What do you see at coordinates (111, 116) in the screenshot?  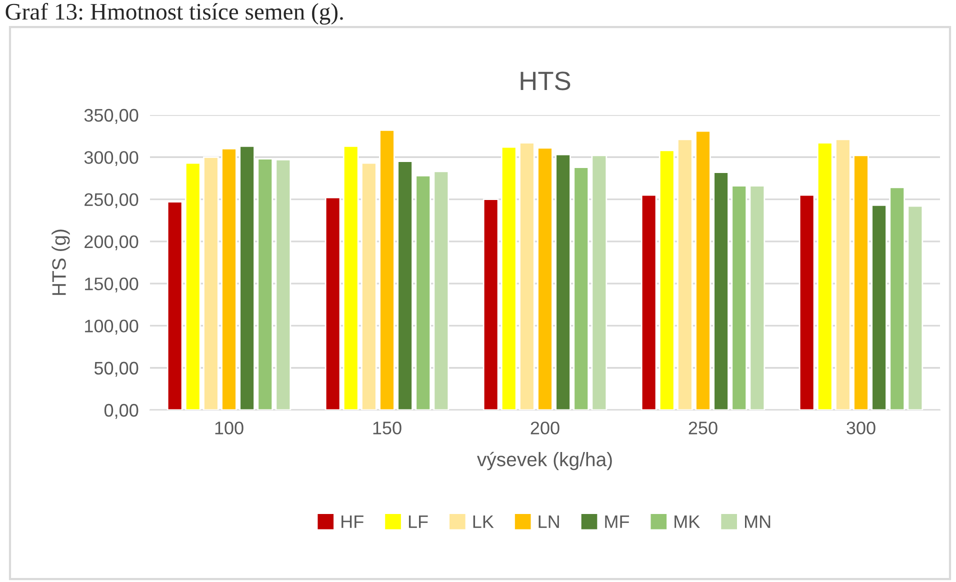 I see `y-tick-label: 350,00` at bounding box center [111, 116].